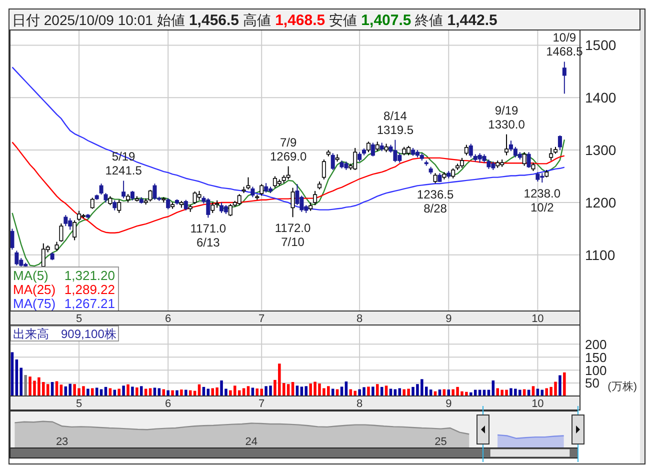  What do you see at coordinates (596, 357) in the screenshot?
I see `y-tick-label: 150` at bounding box center [596, 357].